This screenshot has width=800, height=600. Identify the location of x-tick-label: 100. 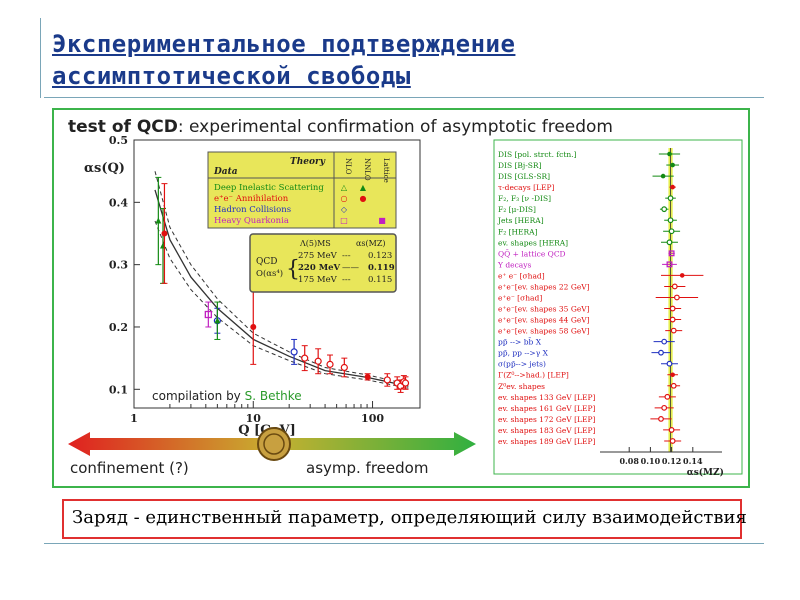
(372, 418).